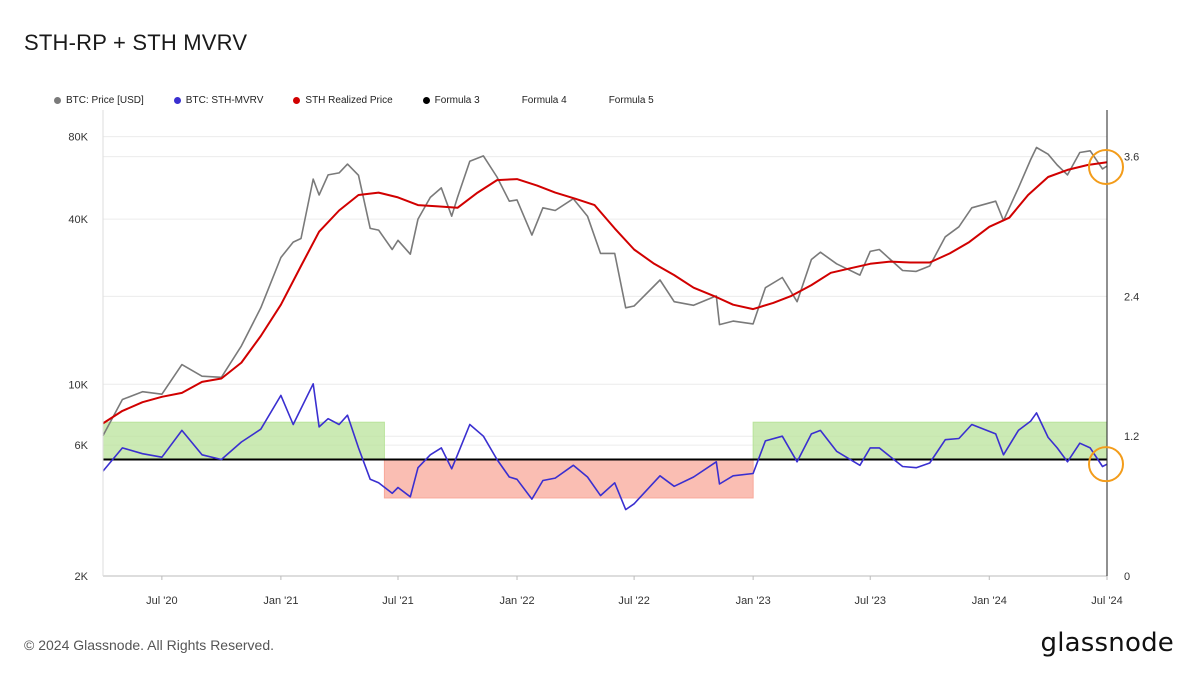 The height and width of the screenshot is (675, 1200). Describe the element at coordinates (136, 42) in the screenshot. I see `chart-title: STH-RP + STH MVRV` at that location.